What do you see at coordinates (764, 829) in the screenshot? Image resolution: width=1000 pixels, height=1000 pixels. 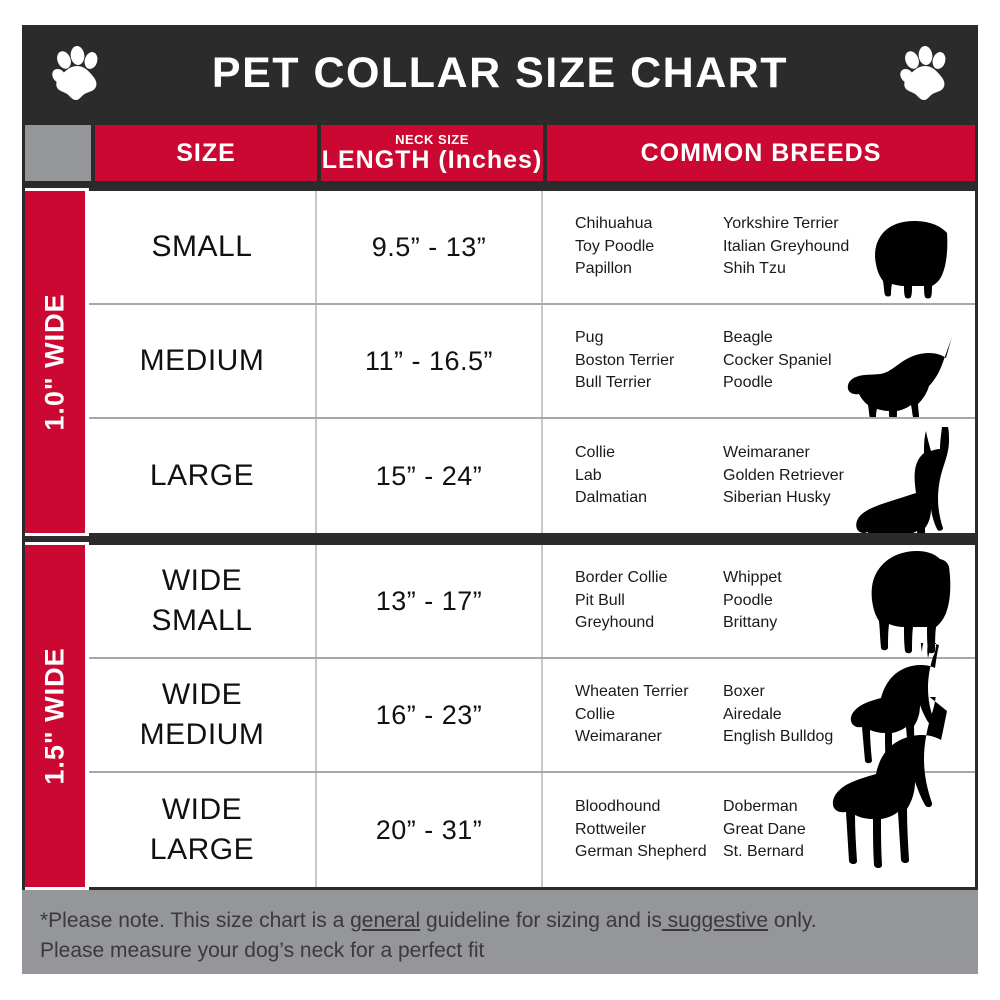 I see `breed-name: Great Dane` at bounding box center [764, 829].